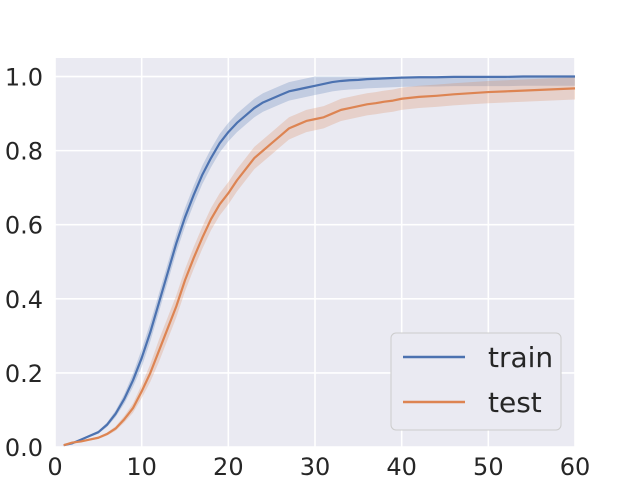 This screenshot has height=480, width=640. What do you see at coordinates (24, 374) in the screenshot?
I see `y-tick-label: 0.2` at bounding box center [24, 374].